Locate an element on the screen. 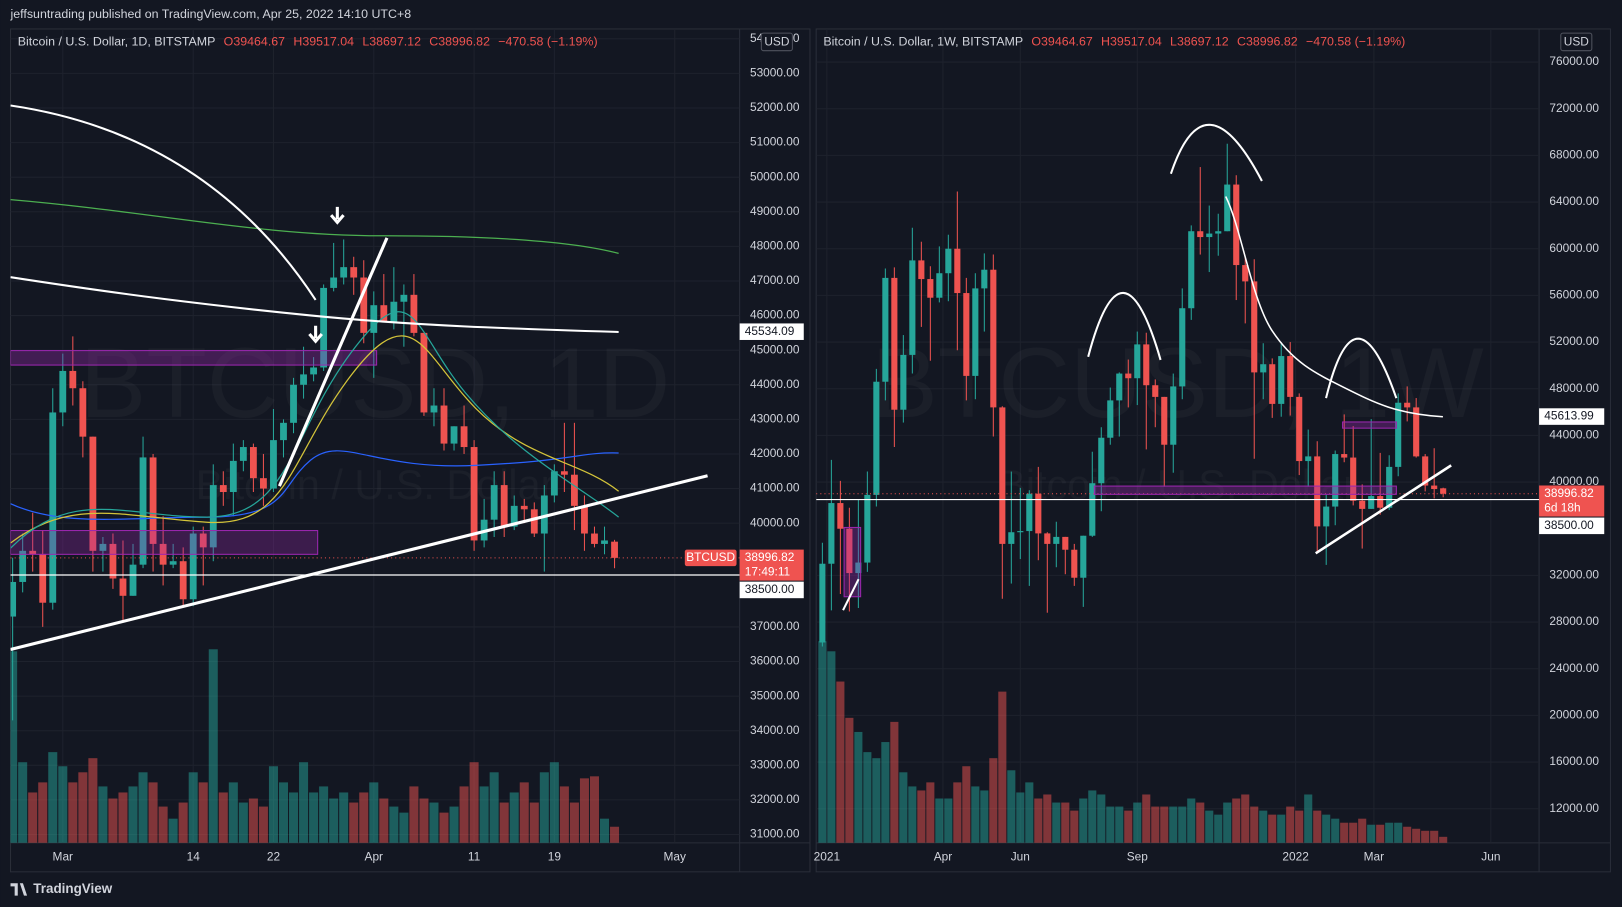  price-label: 38500.00 is located at coordinates (770, 589).